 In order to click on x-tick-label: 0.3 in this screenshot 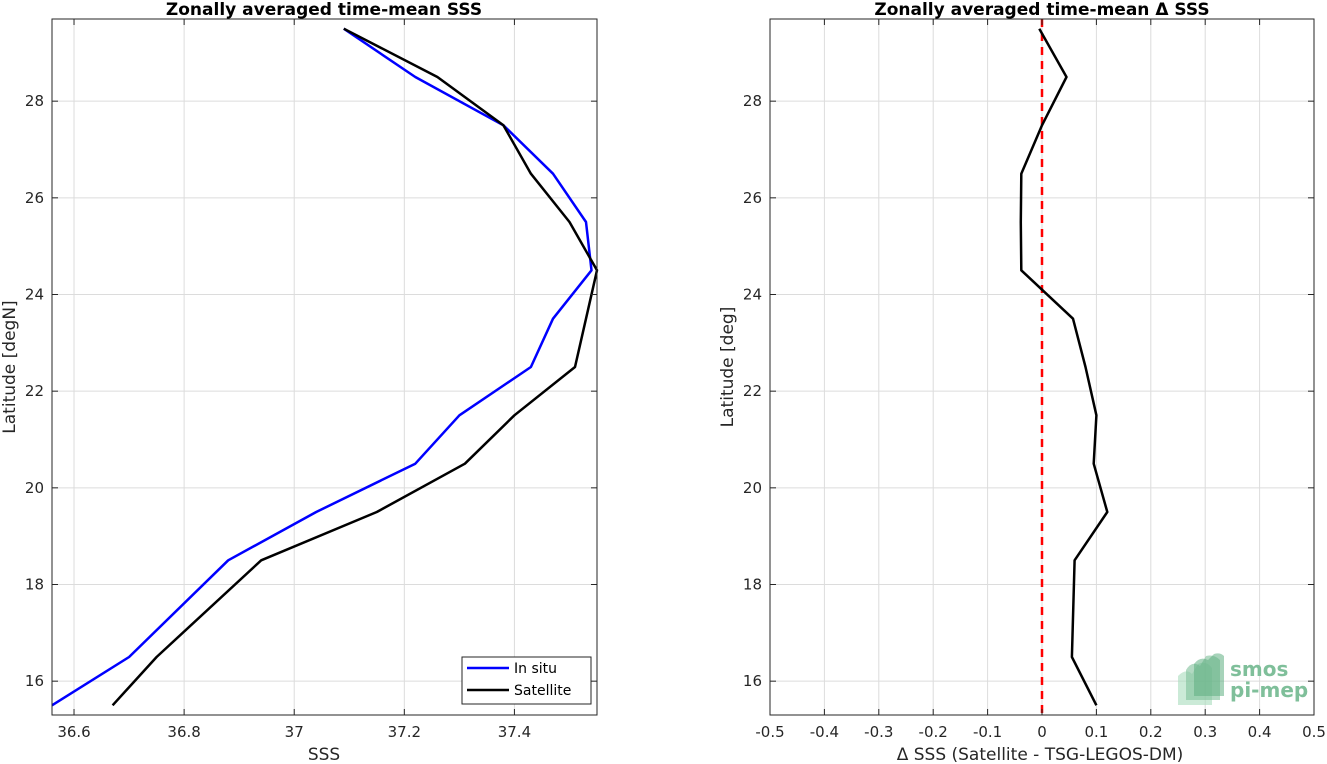, I will do `click(1205, 732)`.